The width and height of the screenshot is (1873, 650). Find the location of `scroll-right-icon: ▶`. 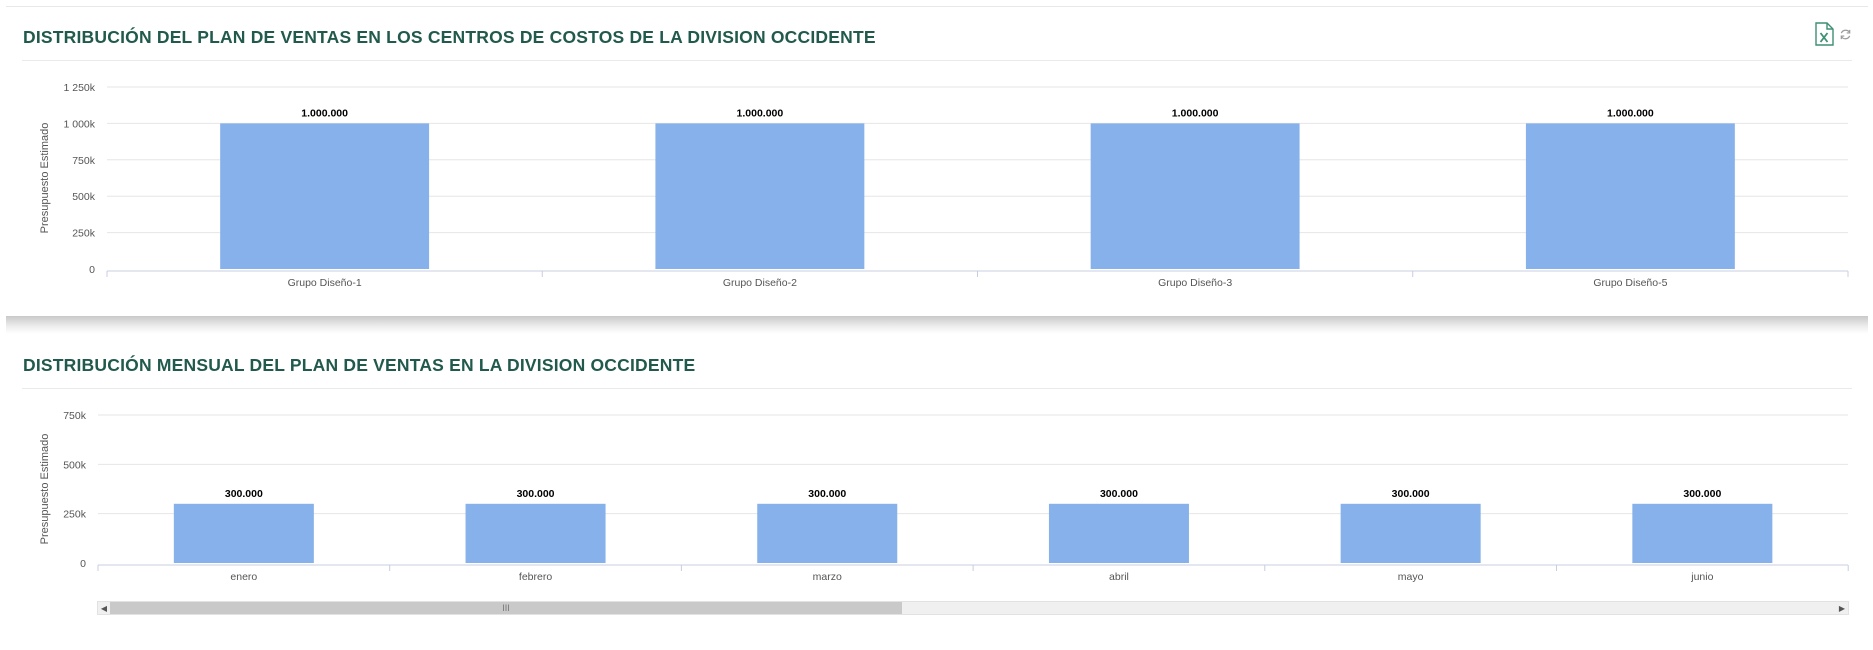

scroll-right-icon: ▶ is located at coordinates (1842, 608).